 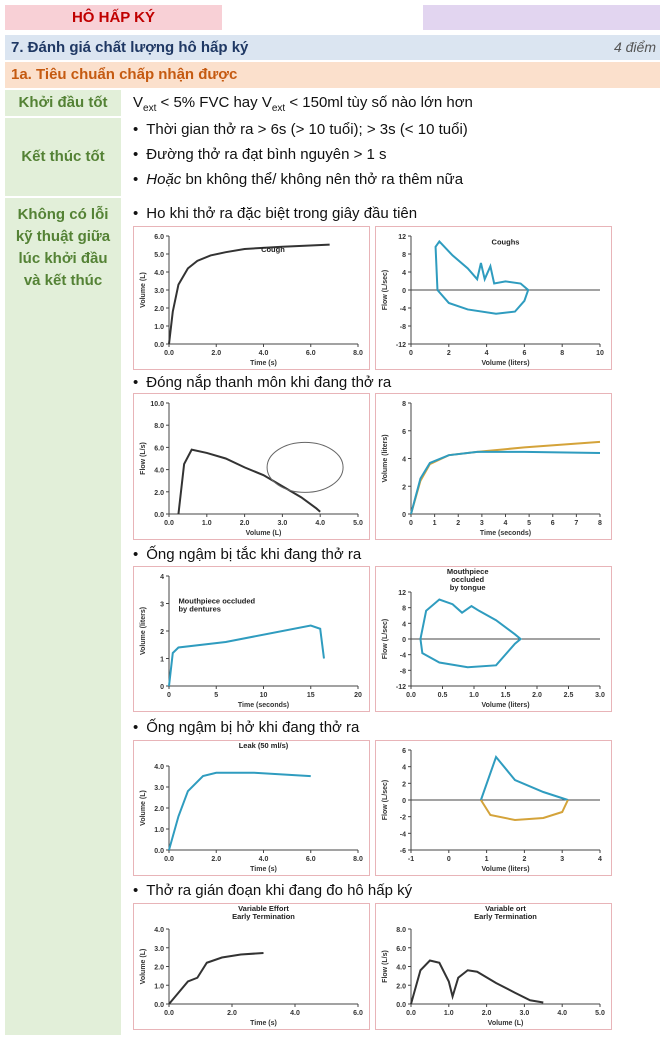 What do you see at coordinates (506, 1023) in the screenshot?
I see `x-axis-label: Volume (L)` at bounding box center [506, 1023].